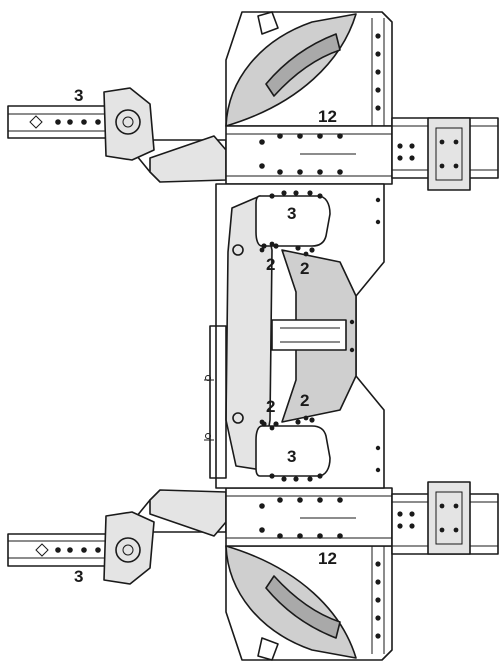  I want to click on lower-pocket, so click(293, 449).